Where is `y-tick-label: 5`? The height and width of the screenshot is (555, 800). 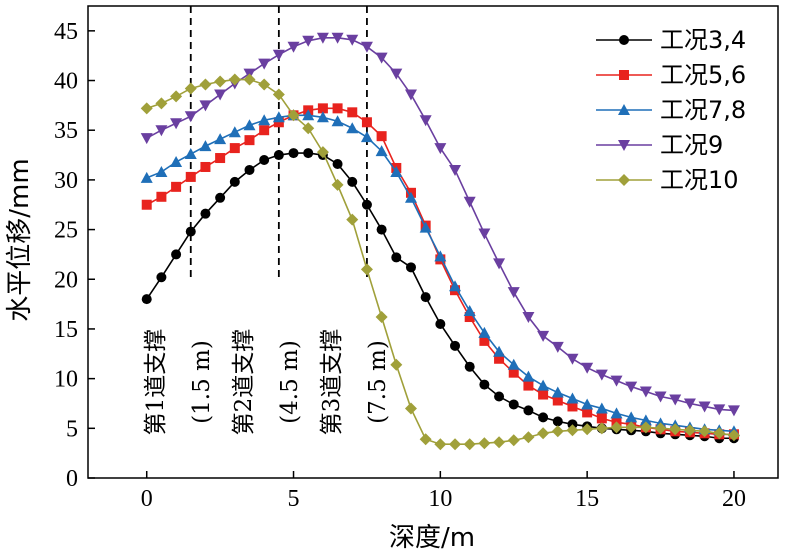 y-tick-label: 5 is located at coordinates (72, 429).